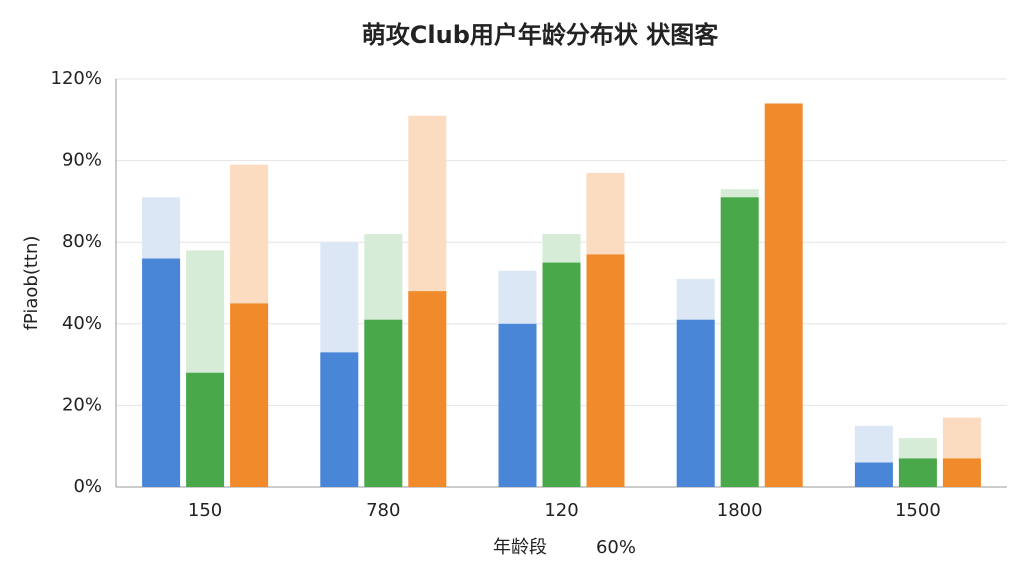 Image resolution: width=1024 pixels, height=576 pixels. I want to click on annotation: 60%, so click(616, 547).